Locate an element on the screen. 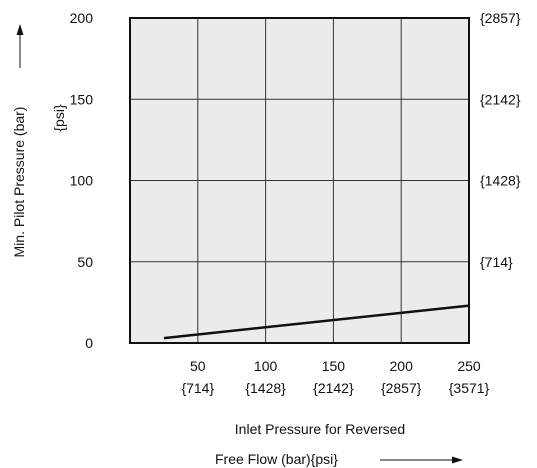  y-tick-label: 0 is located at coordinates (89, 343).